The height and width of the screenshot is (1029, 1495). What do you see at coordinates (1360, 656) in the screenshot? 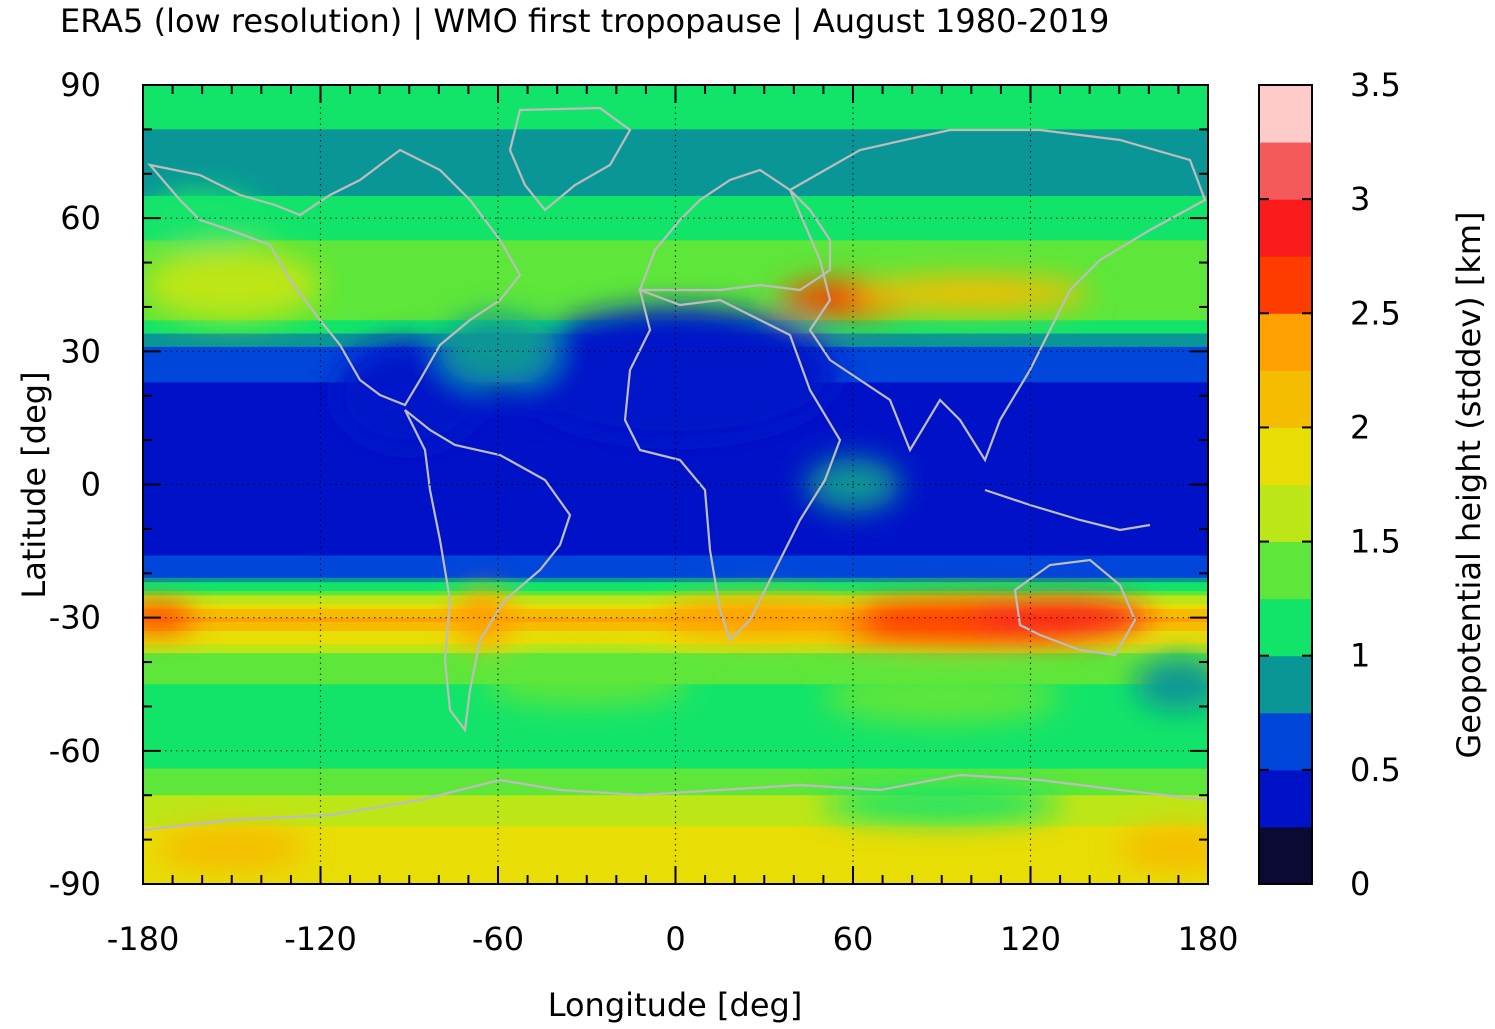
I see `colorbar-tick-label: 1` at bounding box center [1360, 656].